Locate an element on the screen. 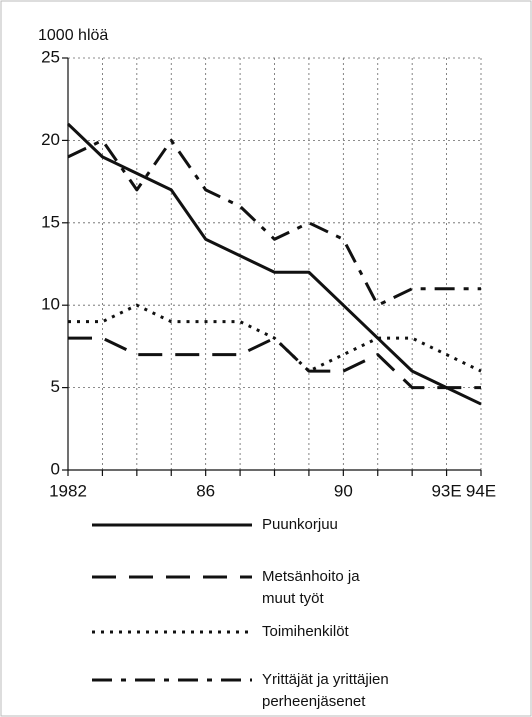 The image size is (532, 717). y-tick-label: 20 is located at coordinates (50, 139).